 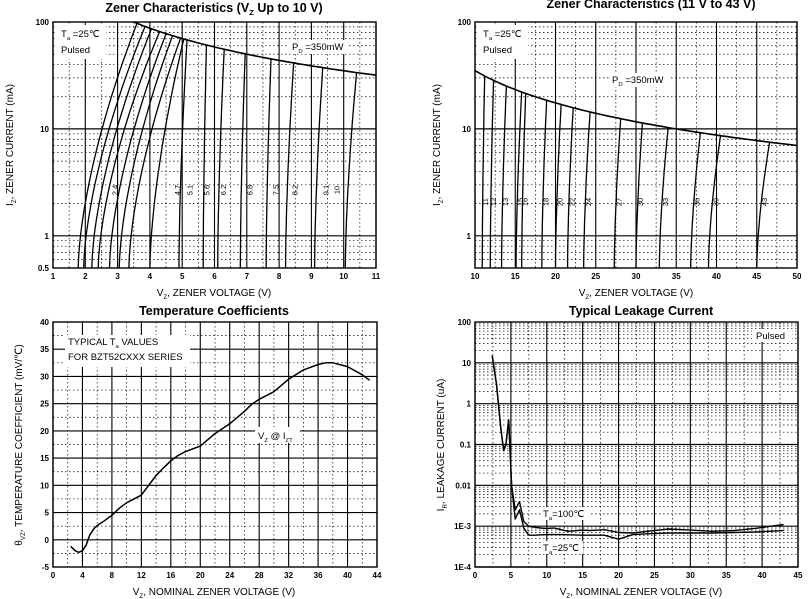 What do you see at coordinates (223, 190) in the screenshot?
I see `zener-voltage-label: 6.2` at bounding box center [223, 190].